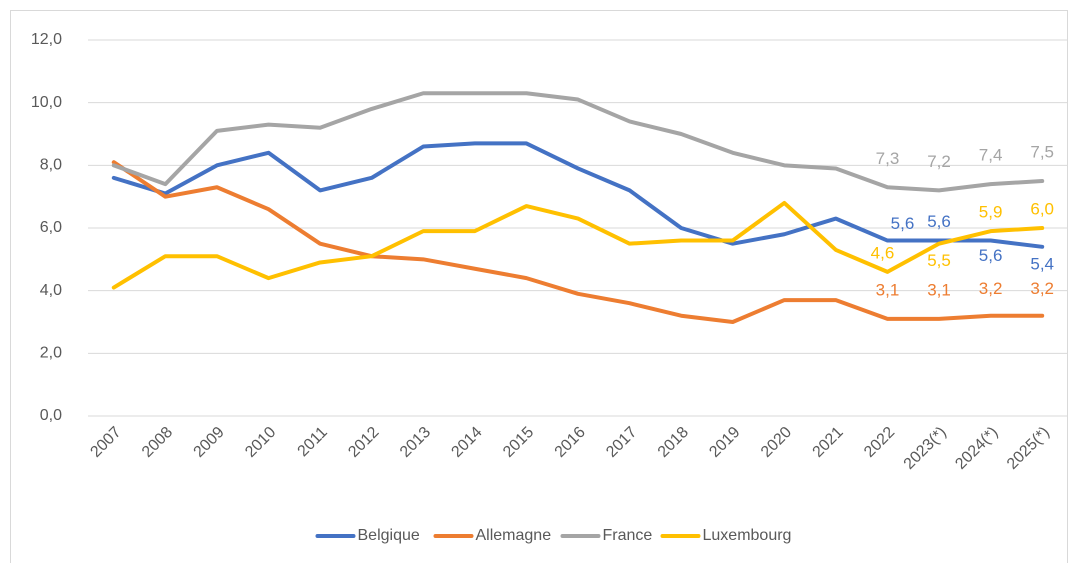  I want to click on series-line, so click(578, 245).